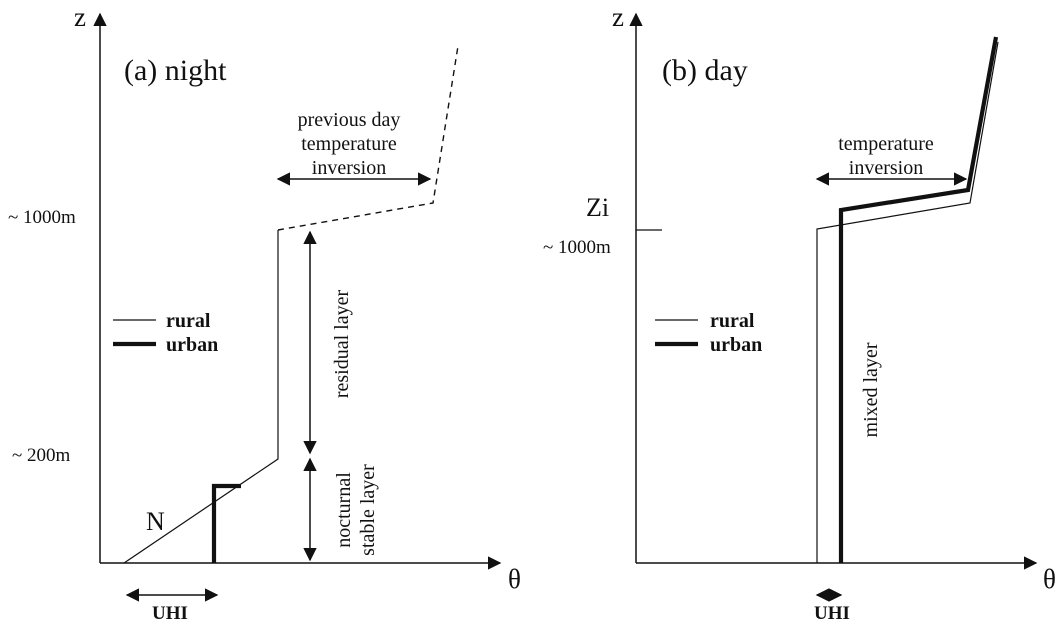 The image size is (1060, 625). What do you see at coordinates (226, 523) in the screenshot?
I see `panel-a-urban-profile` at bounding box center [226, 523].